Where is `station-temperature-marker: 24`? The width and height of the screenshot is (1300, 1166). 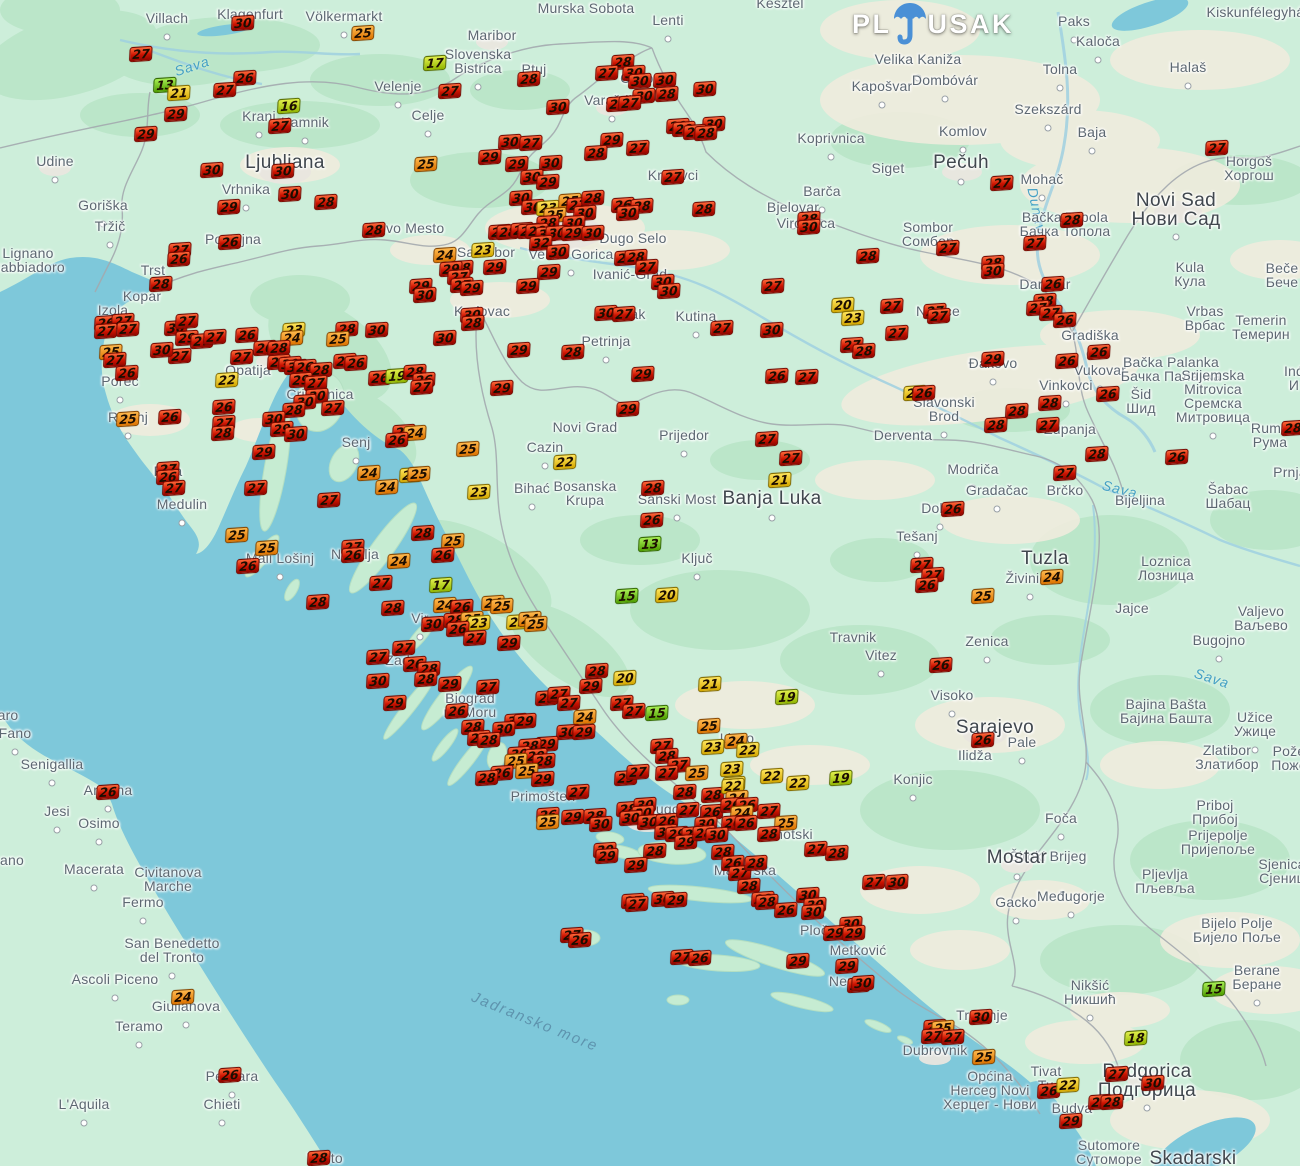 station-temperature-marker: 24 is located at coordinates (183, 997).